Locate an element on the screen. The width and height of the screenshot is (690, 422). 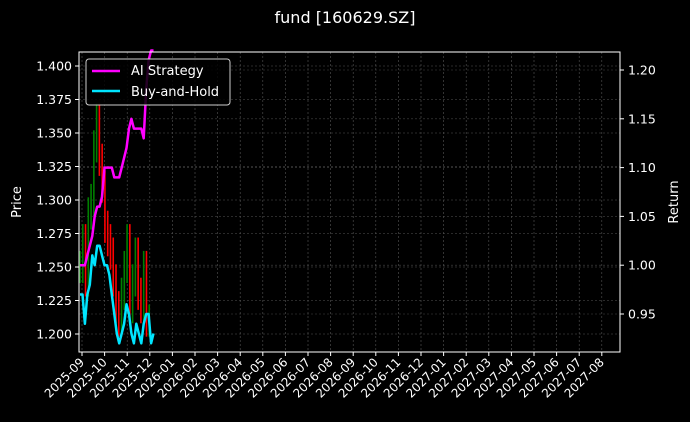
svg-text: 1.300 is located at coordinates (54, 200).